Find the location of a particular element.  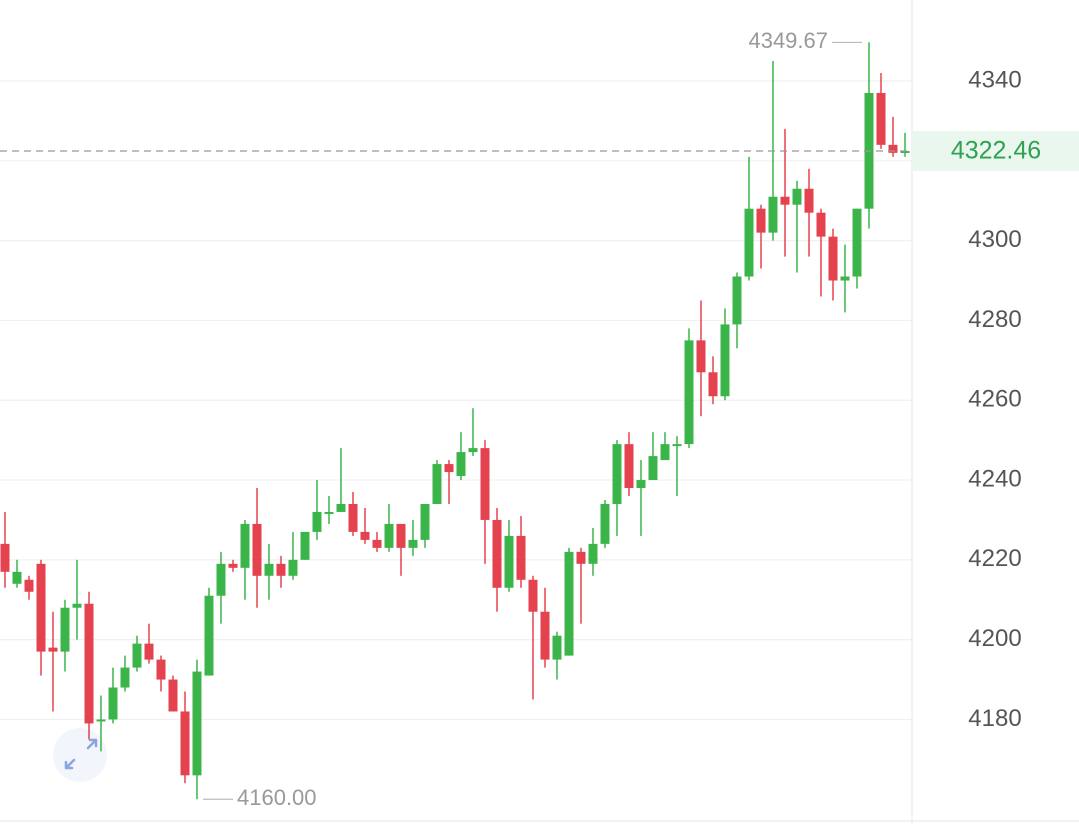

expand-button is located at coordinates (80, 755).